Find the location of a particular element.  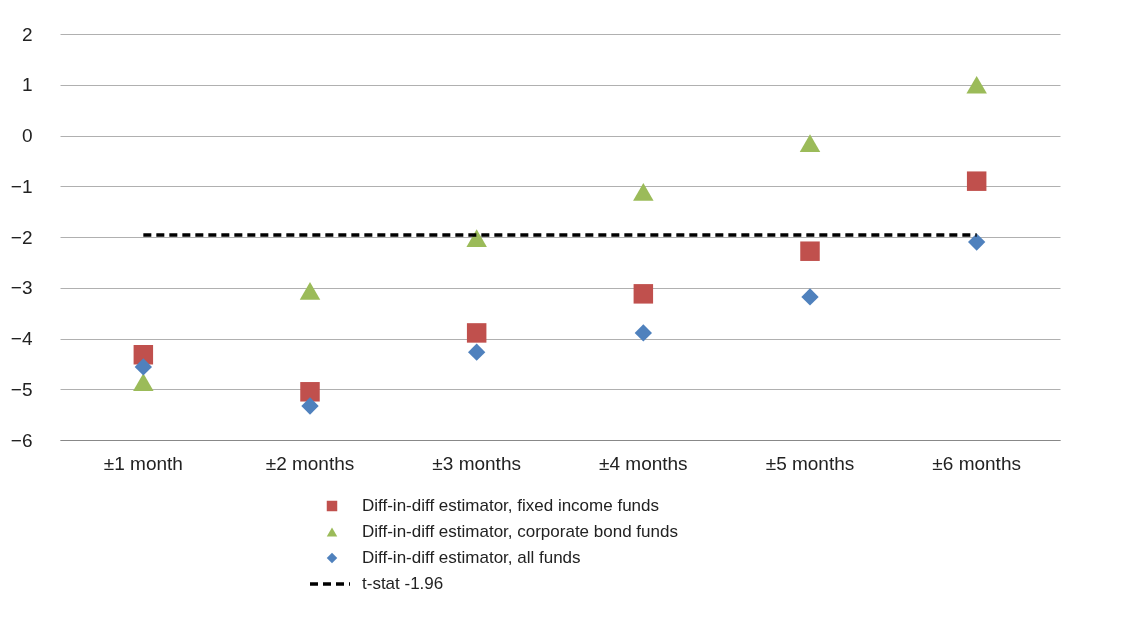

y-tick-label: 1 is located at coordinates (27, 85).